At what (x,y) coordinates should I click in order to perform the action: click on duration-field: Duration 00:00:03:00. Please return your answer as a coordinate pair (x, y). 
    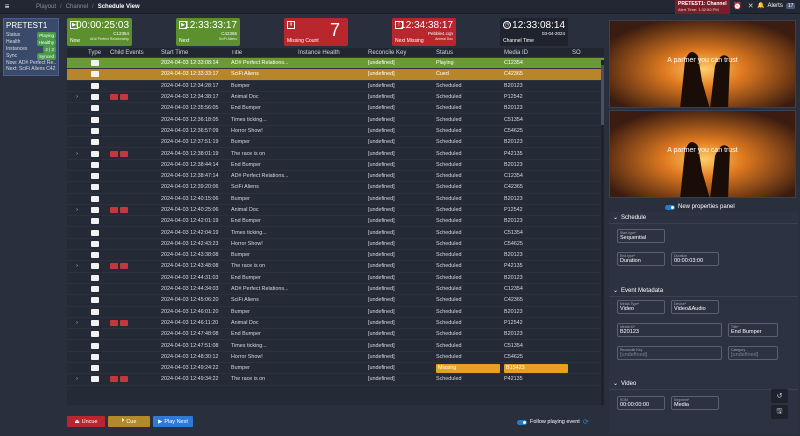
    Looking at the image, I should click on (695, 259).